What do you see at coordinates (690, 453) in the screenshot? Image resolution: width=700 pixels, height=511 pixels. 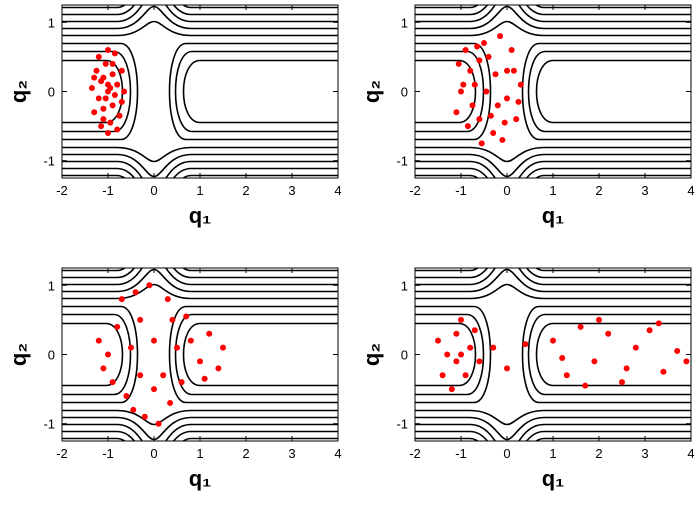 I see `x-tick-label: 4` at bounding box center [690, 453].